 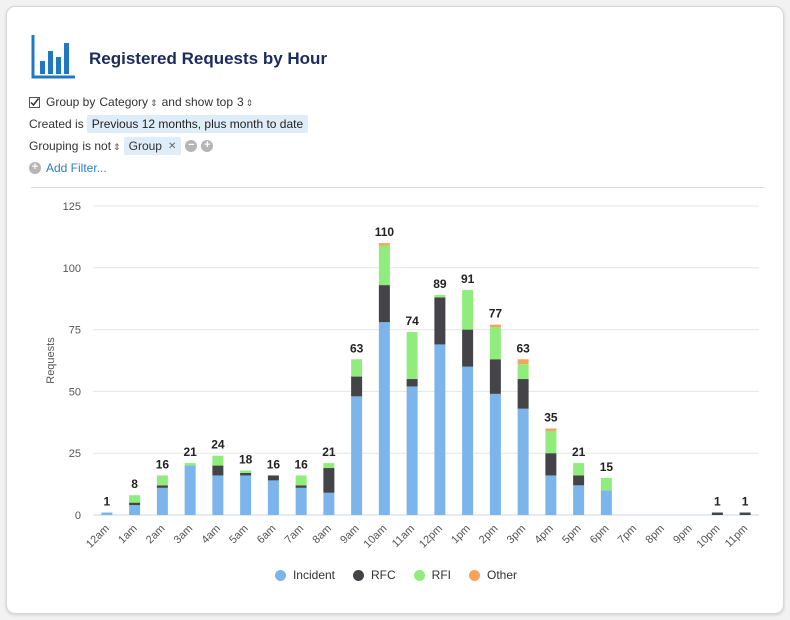 I want to click on created-label: Created is, so click(x=56, y=124).